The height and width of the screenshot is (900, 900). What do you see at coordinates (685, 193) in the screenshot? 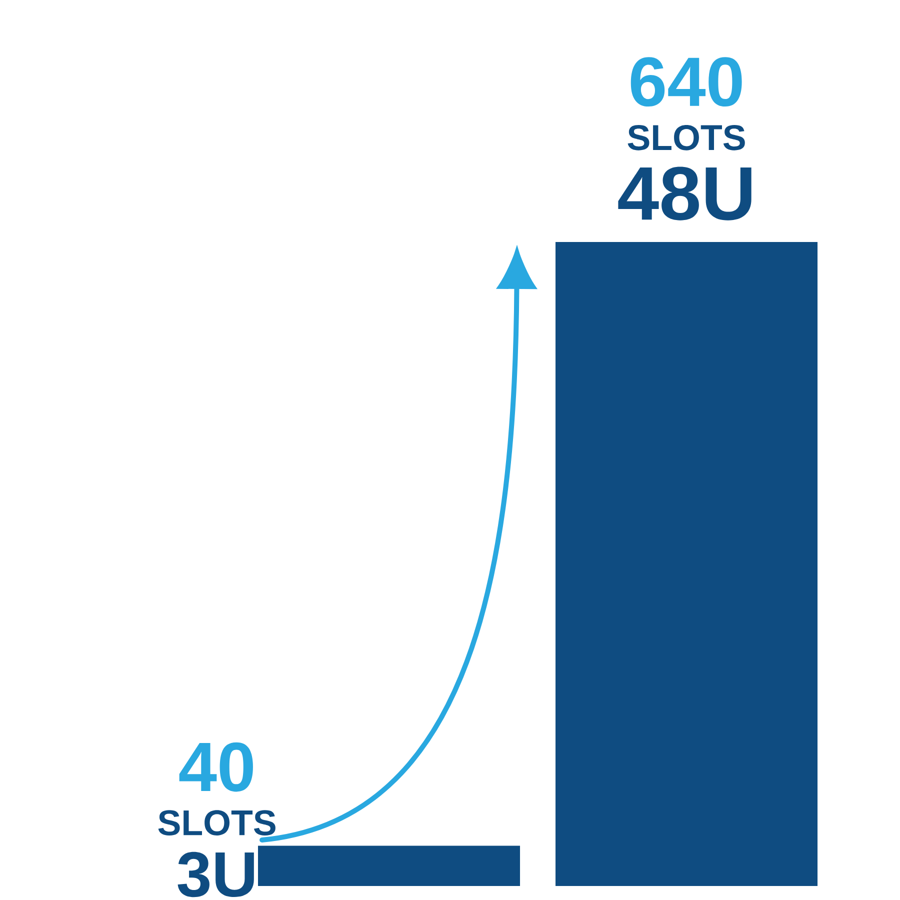
I see `data-label: 48U` at bounding box center [685, 193].